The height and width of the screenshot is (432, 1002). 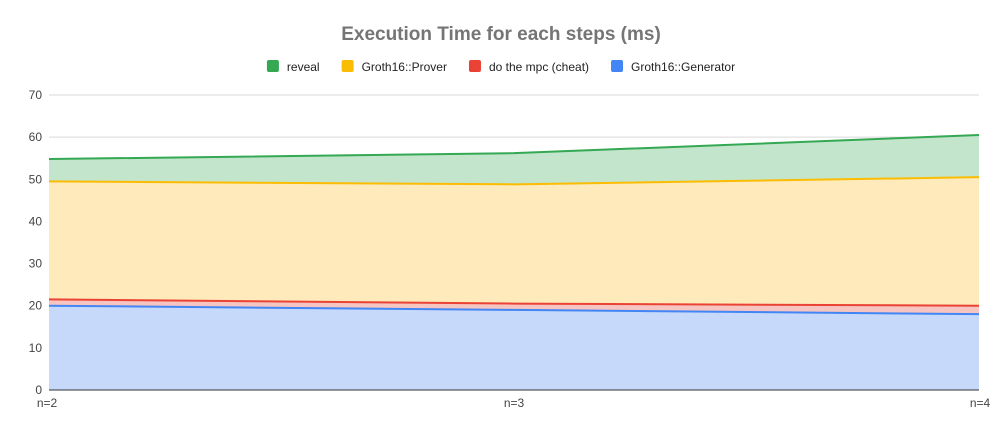 What do you see at coordinates (539, 67) in the screenshot?
I see `legend-label: do the mpc (cheat)` at bounding box center [539, 67].